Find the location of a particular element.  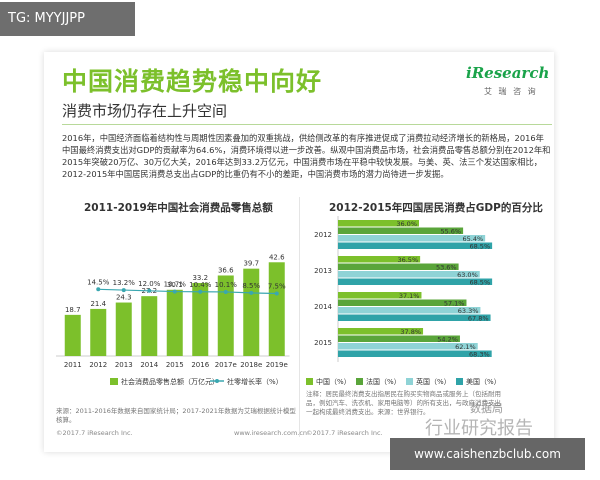

right-copyright: ©2017.7 iResearch Inc. is located at coordinates (344, 433).